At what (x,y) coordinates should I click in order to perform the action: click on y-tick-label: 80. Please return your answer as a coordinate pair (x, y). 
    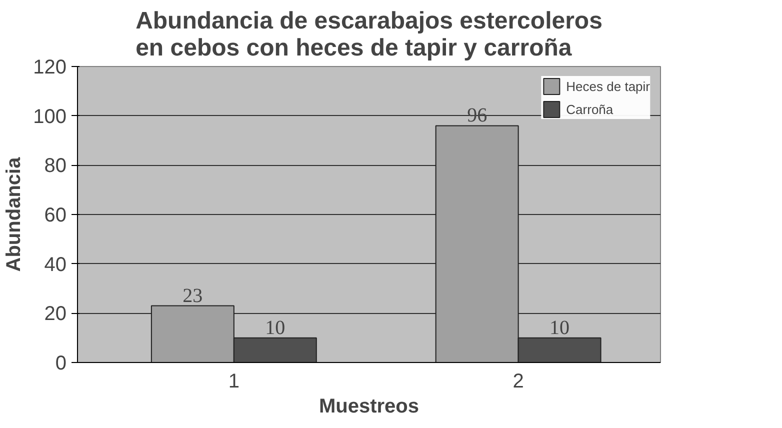
    Looking at the image, I should click on (55, 166).